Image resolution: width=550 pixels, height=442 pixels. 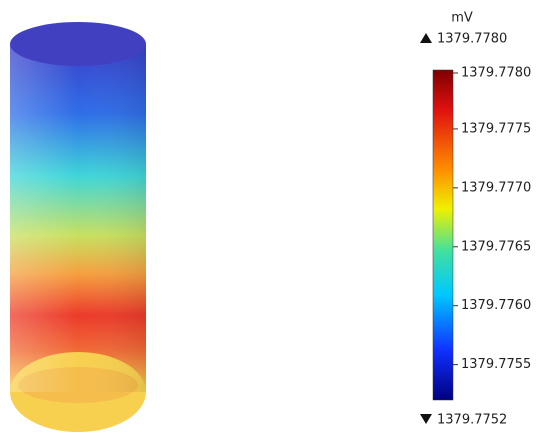 I want to click on tick-label: 1379.7775, so click(x=496, y=128).